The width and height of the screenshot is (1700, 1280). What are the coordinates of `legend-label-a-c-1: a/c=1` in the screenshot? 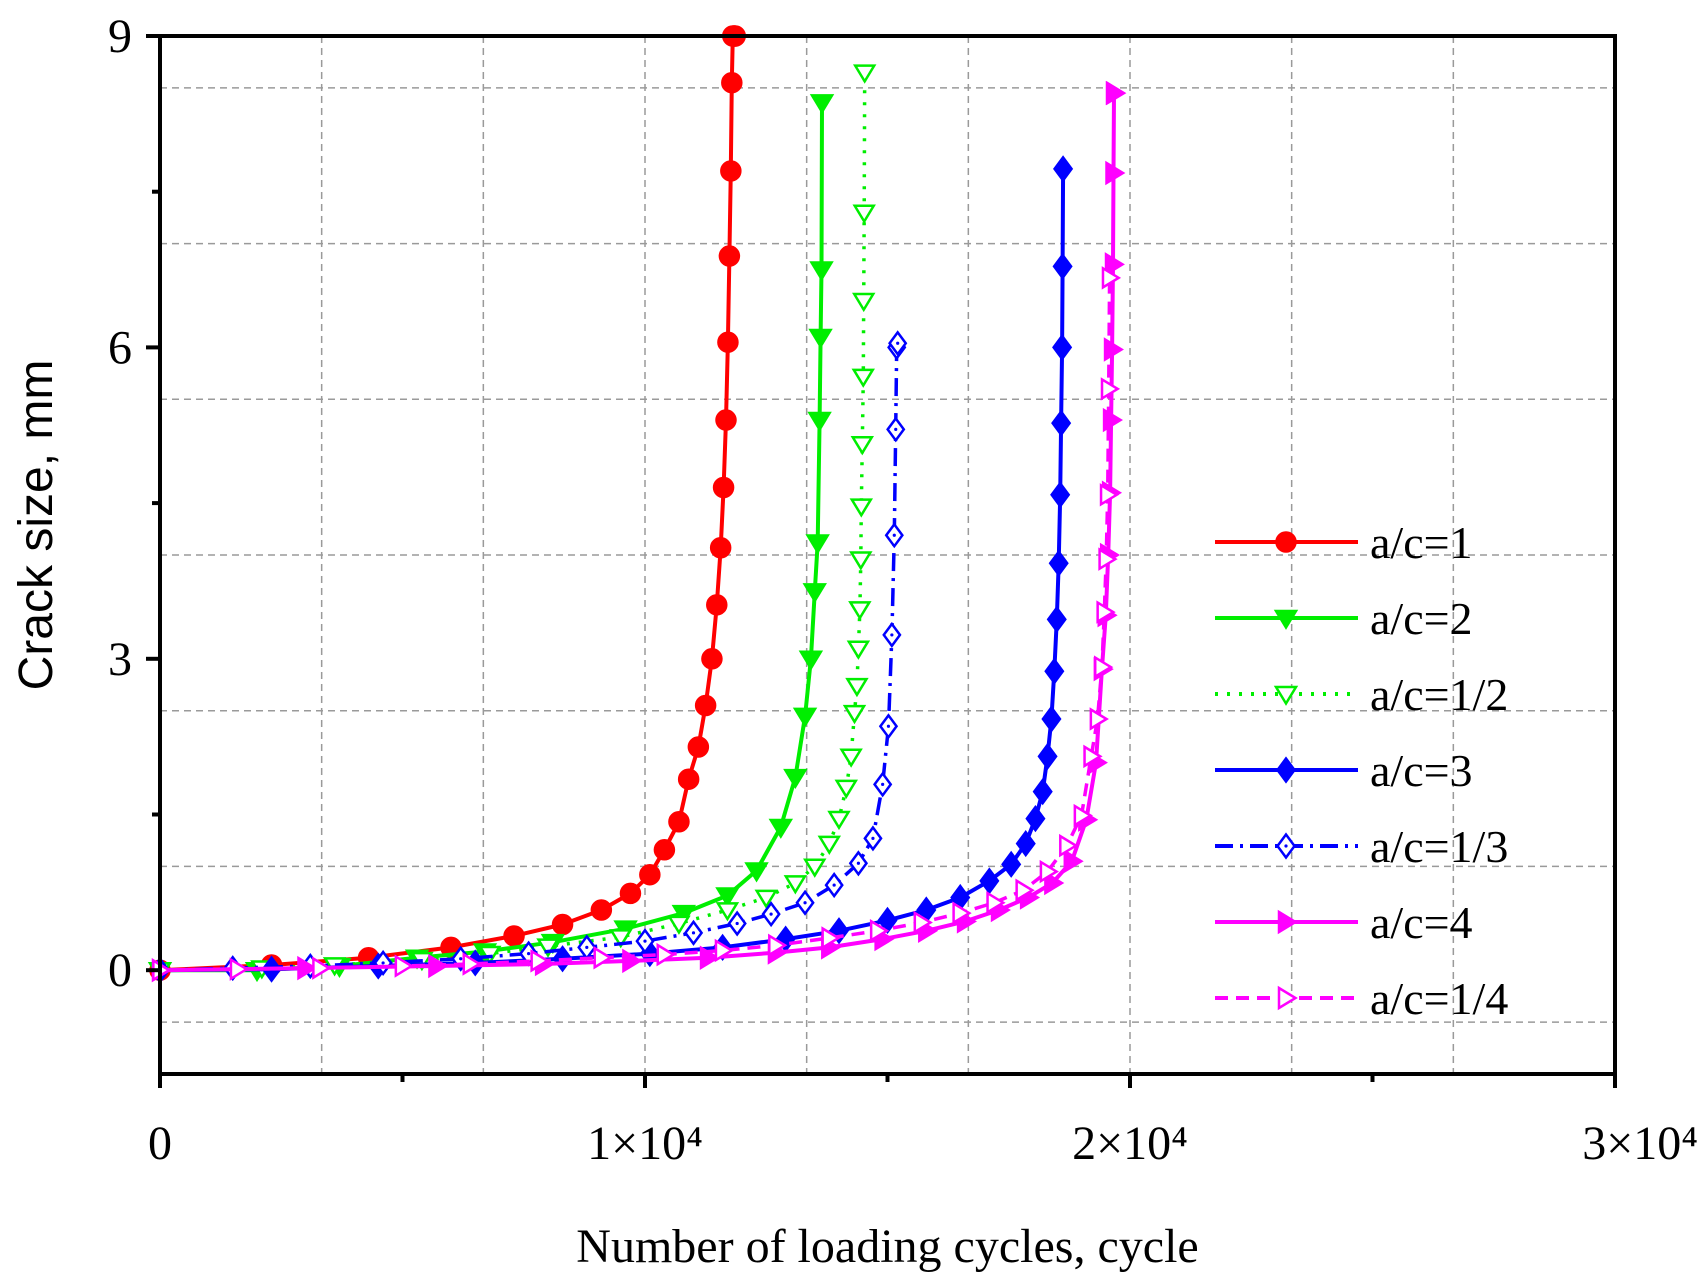 It's located at (1421, 542).